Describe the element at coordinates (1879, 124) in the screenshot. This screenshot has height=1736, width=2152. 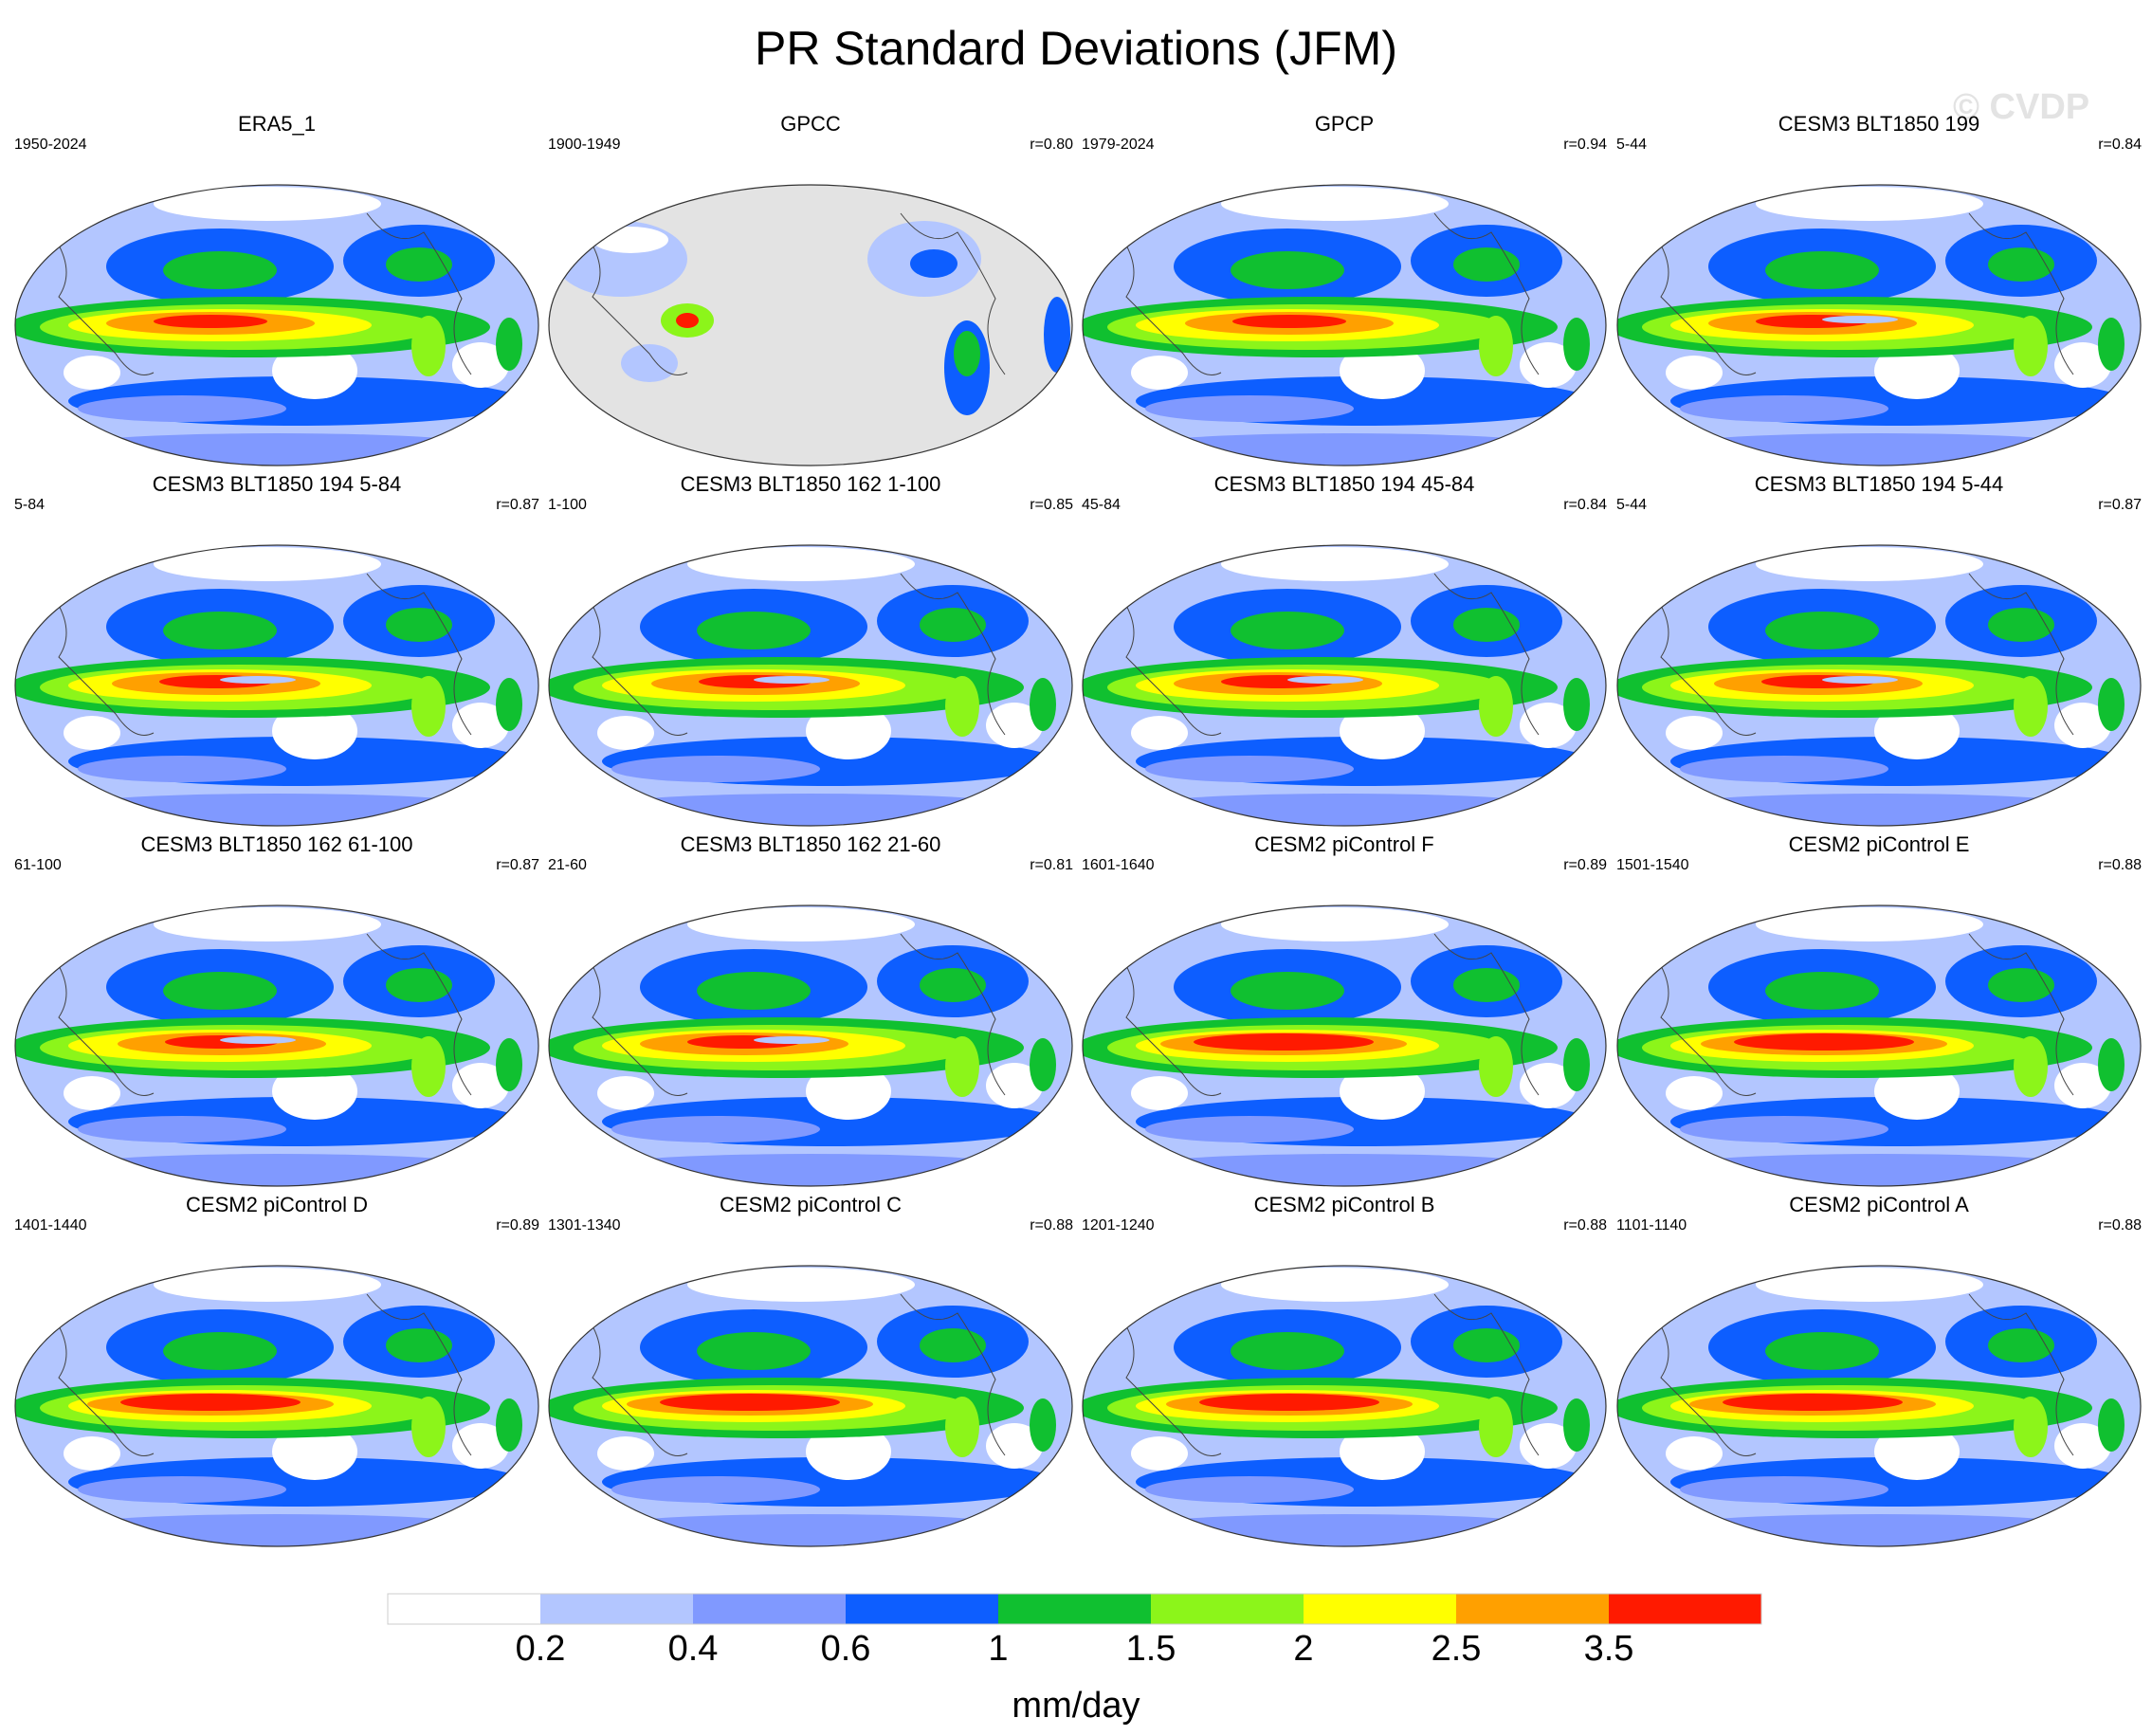
I see `panel-title: CESM3 BLT1850 199` at that location.